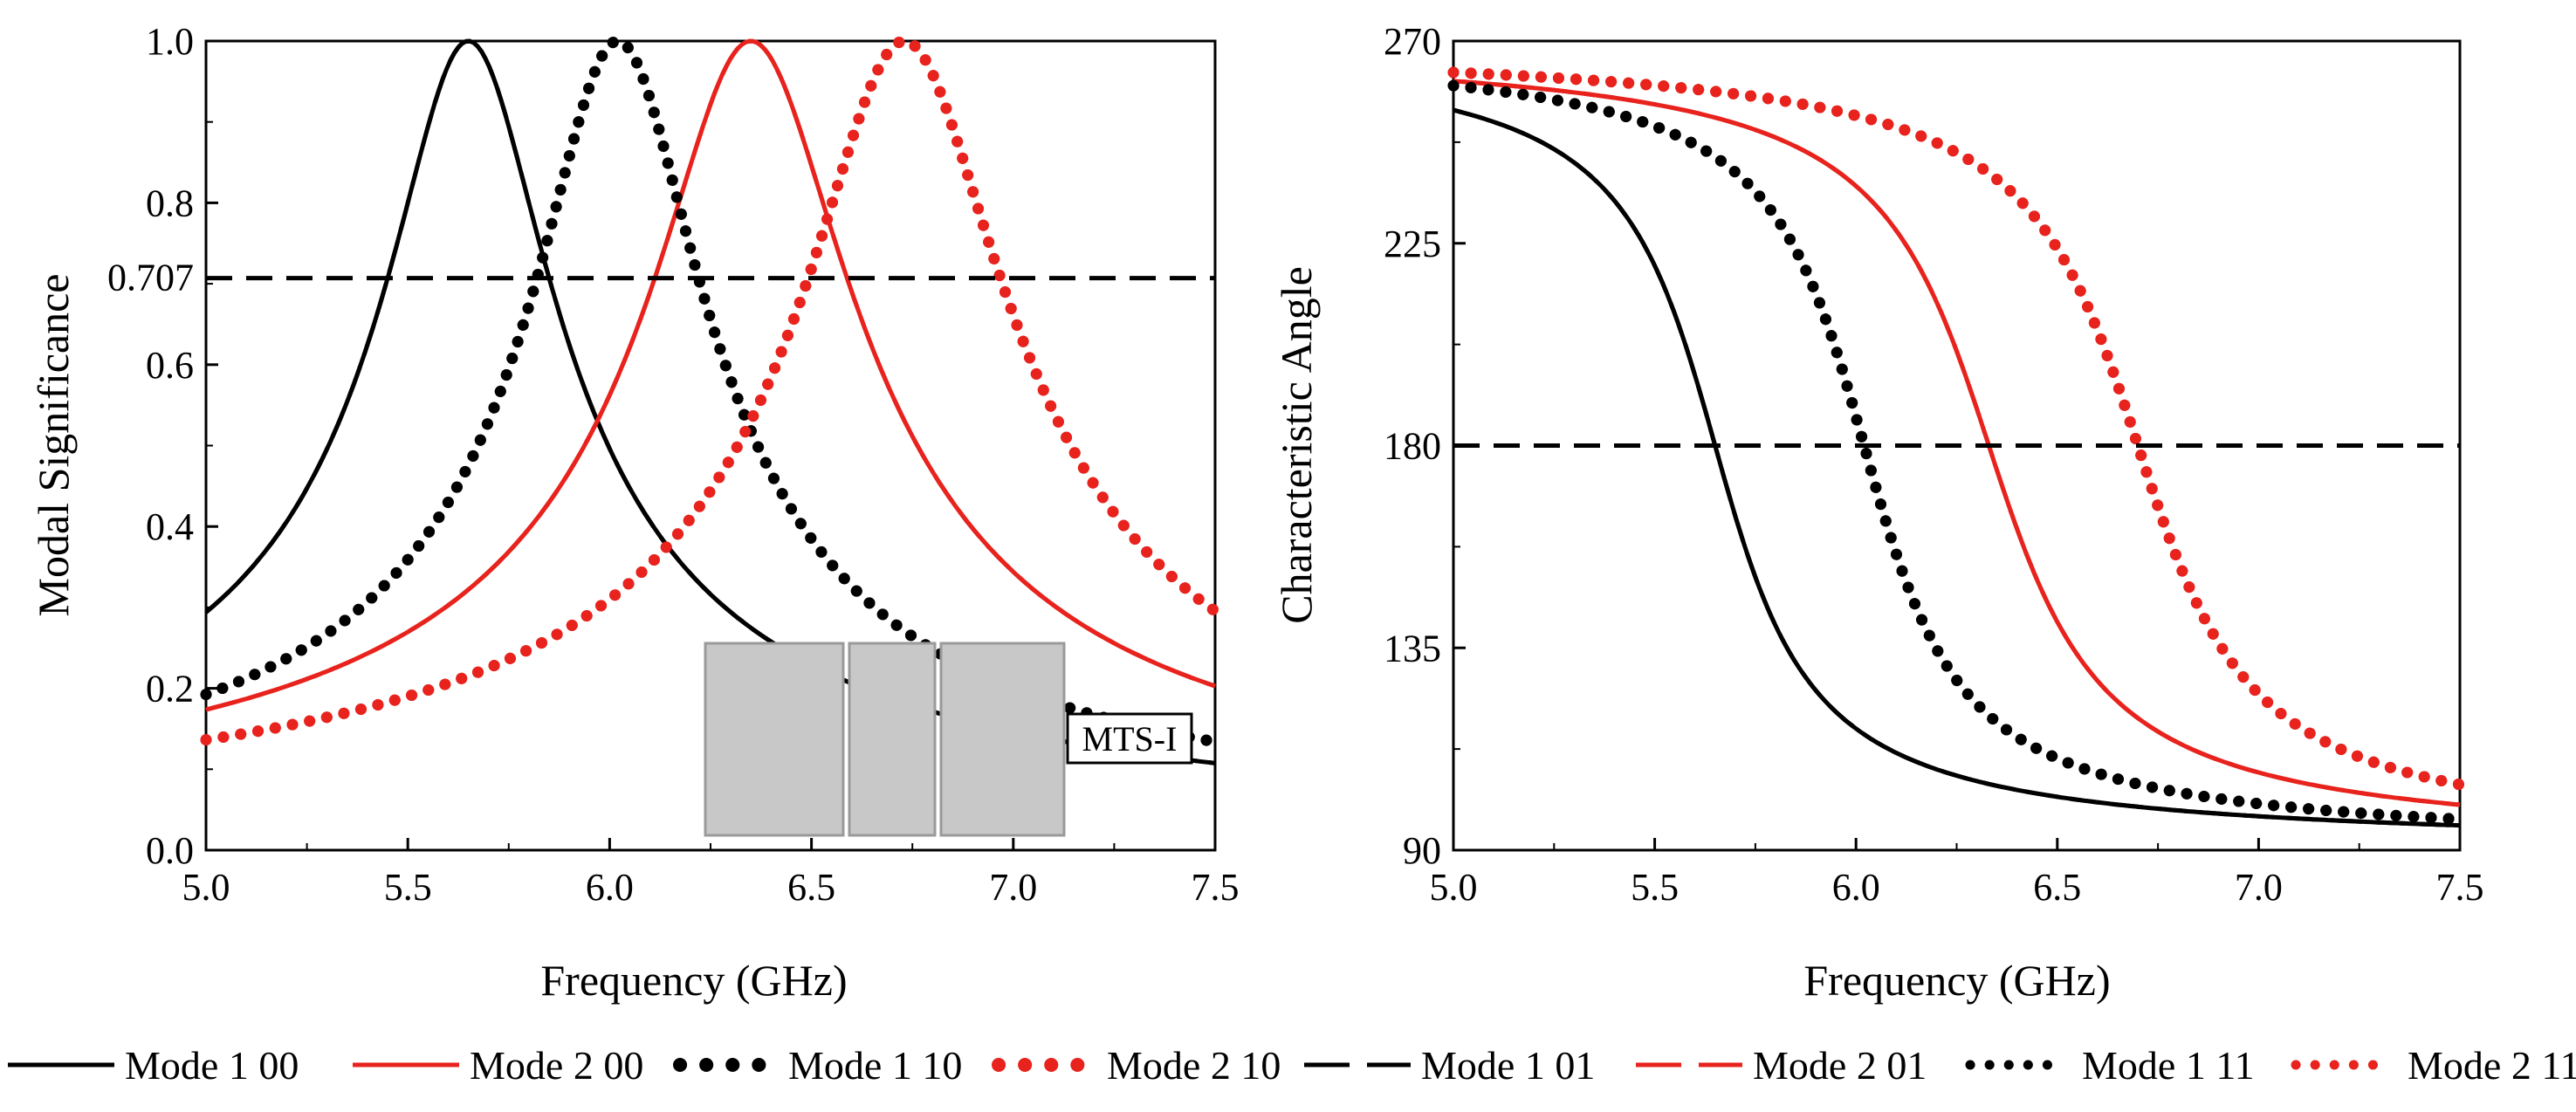 The height and width of the screenshot is (1112, 2576). I want to click on legend-label: Mode 1 01, so click(1509, 1065).